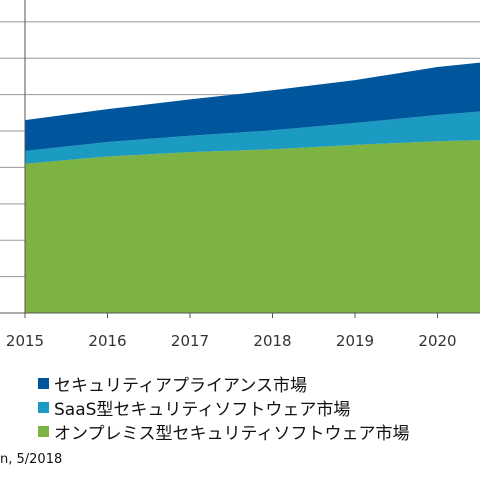 Image resolution: width=480 pixels, height=480 pixels. What do you see at coordinates (43, 431) in the screenshot?
I see `legend-swatch-onpremise` at bounding box center [43, 431].